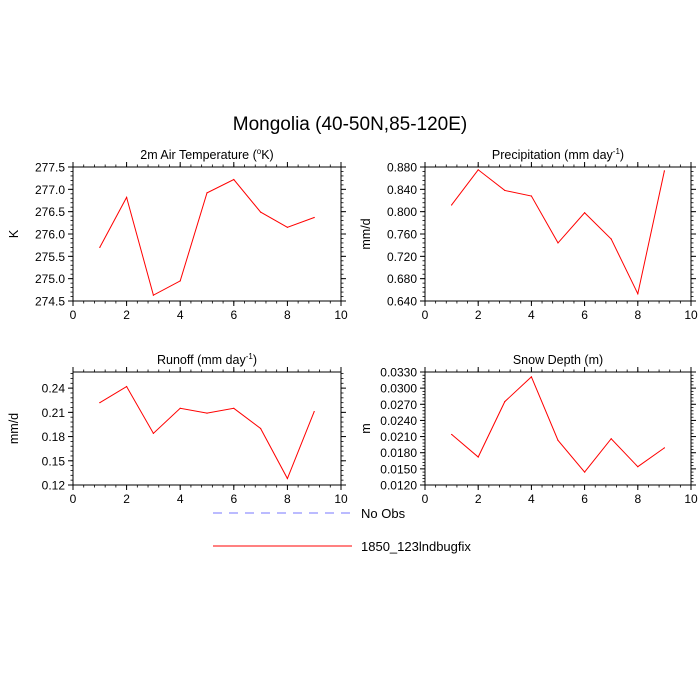 The width and height of the screenshot is (700, 700). Describe the element at coordinates (250, 356) in the screenshot. I see `panel-title-superscript: -1` at that location.